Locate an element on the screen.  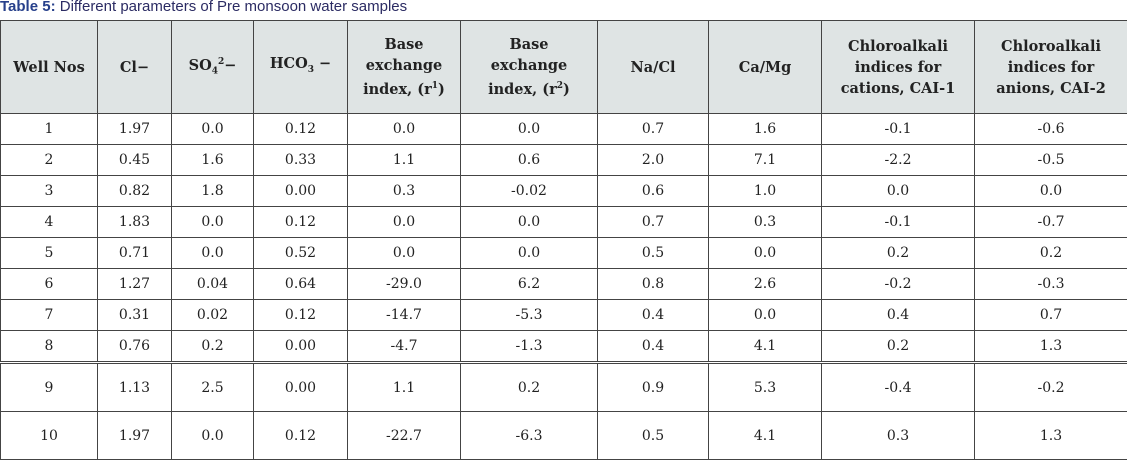
table-cell: -0.7 is located at coordinates (1050, 222).